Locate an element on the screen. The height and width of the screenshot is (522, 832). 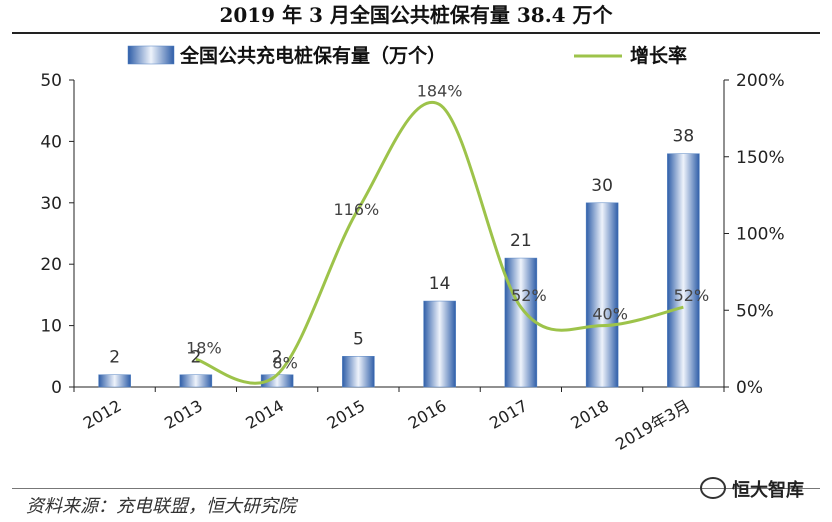
growth-value-label: 18% is located at coordinates (204, 347).